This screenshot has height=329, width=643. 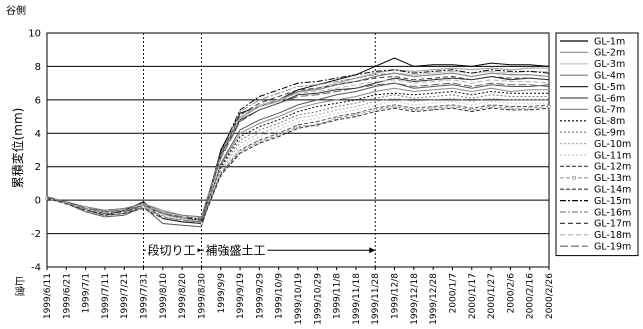 What do you see at coordinates (609, 98) in the screenshot?
I see `legend-label: GL-6m` at bounding box center [609, 98].